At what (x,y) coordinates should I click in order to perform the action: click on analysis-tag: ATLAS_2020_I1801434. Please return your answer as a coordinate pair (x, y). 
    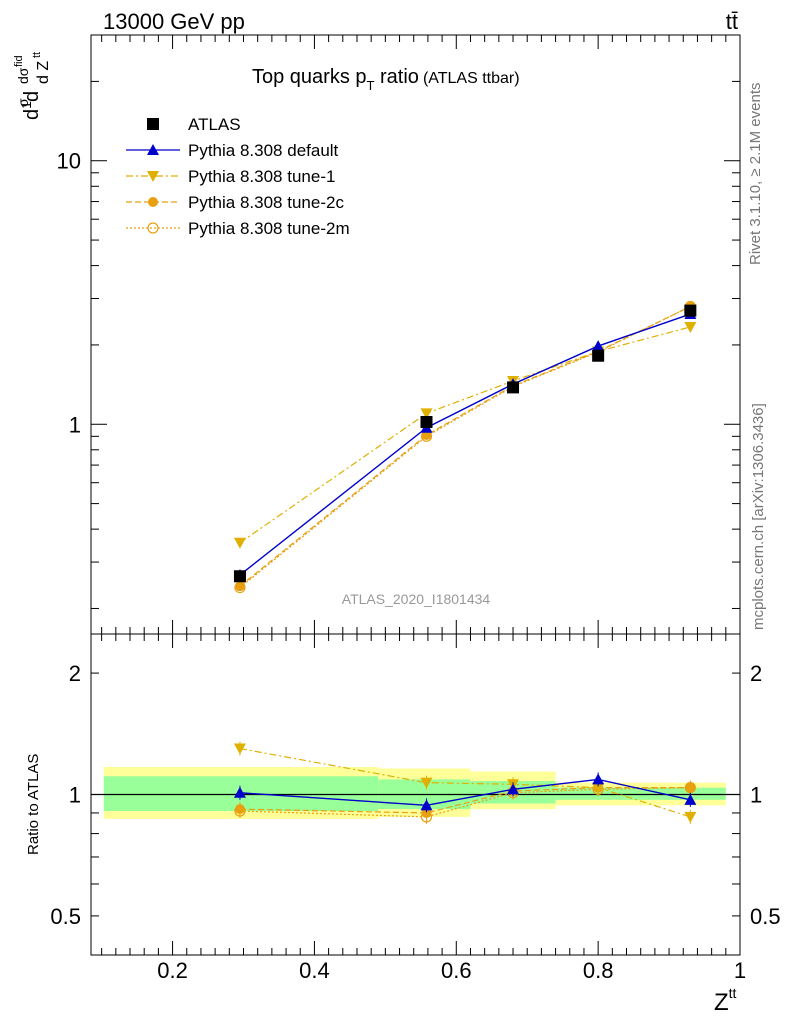
    Looking at the image, I should click on (416, 599).